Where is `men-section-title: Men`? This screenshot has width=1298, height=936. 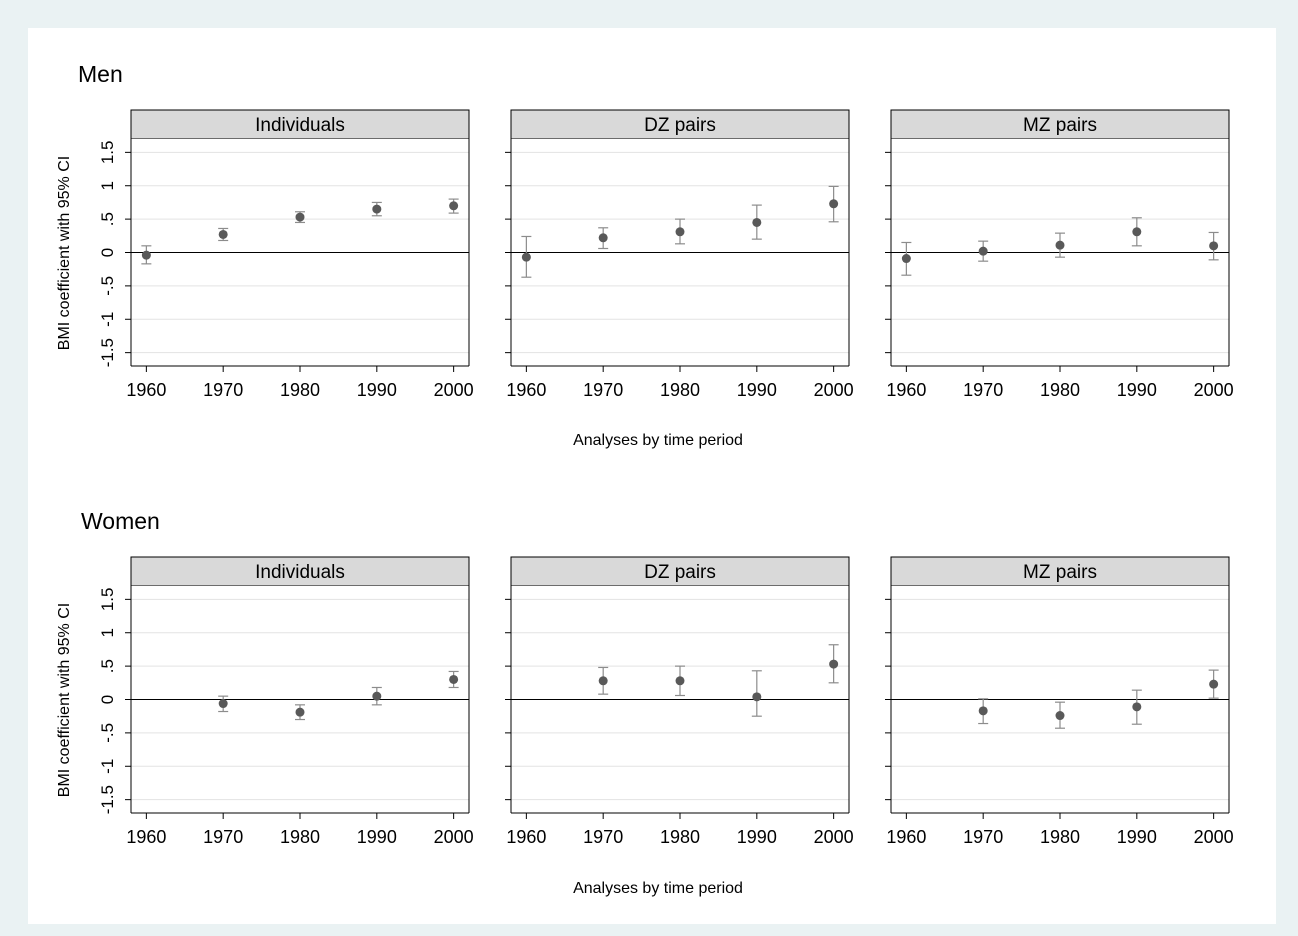
men-section-title: Men is located at coordinates (100, 74).